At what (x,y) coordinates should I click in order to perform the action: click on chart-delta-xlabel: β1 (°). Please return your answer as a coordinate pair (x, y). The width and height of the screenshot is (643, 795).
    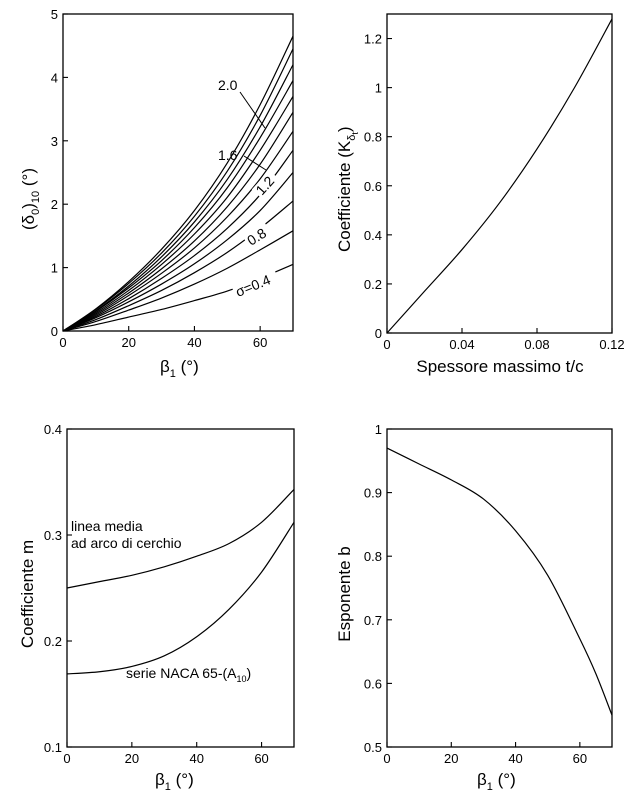
    Looking at the image, I should click on (179, 368).